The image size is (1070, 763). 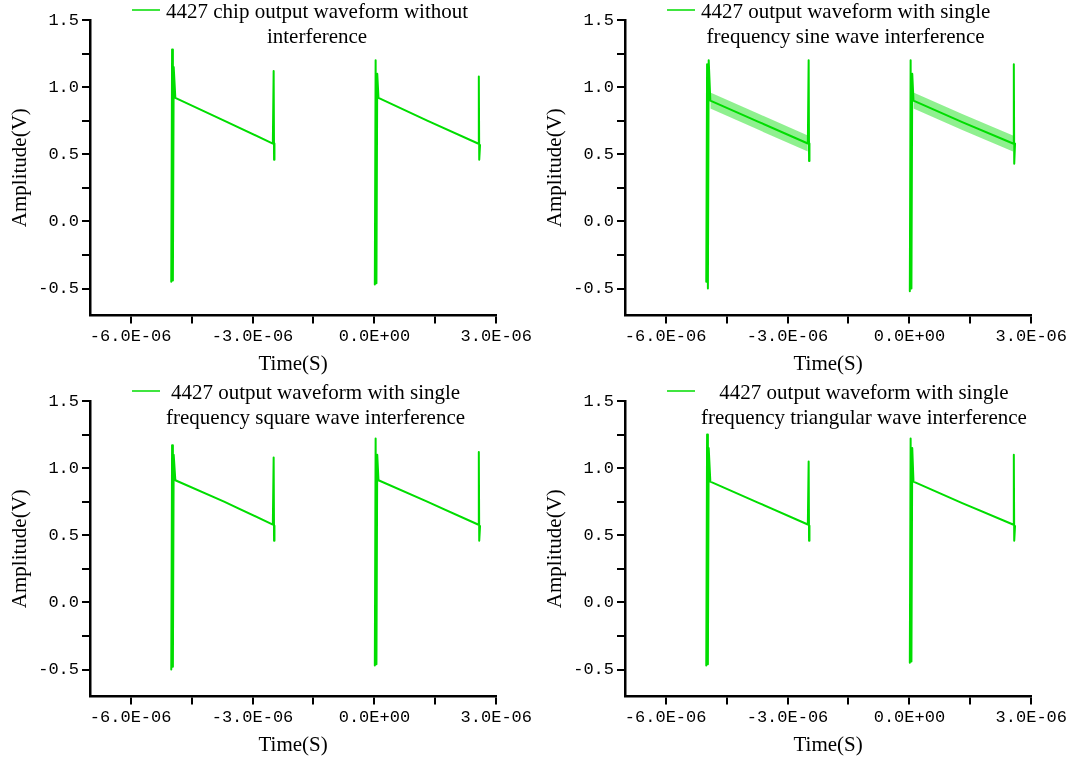 I want to click on legend-label: 4427 output waveform with single frequency square wave interference, so click(x=316, y=404).